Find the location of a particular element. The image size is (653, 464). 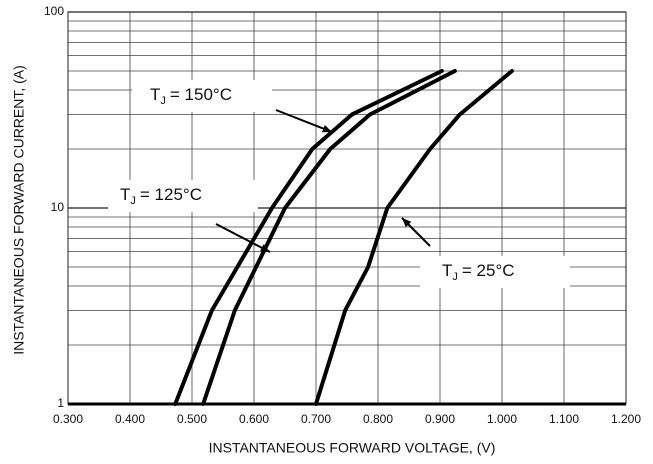

annotation: TJ = 25°C is located at coordinates (478, 271).